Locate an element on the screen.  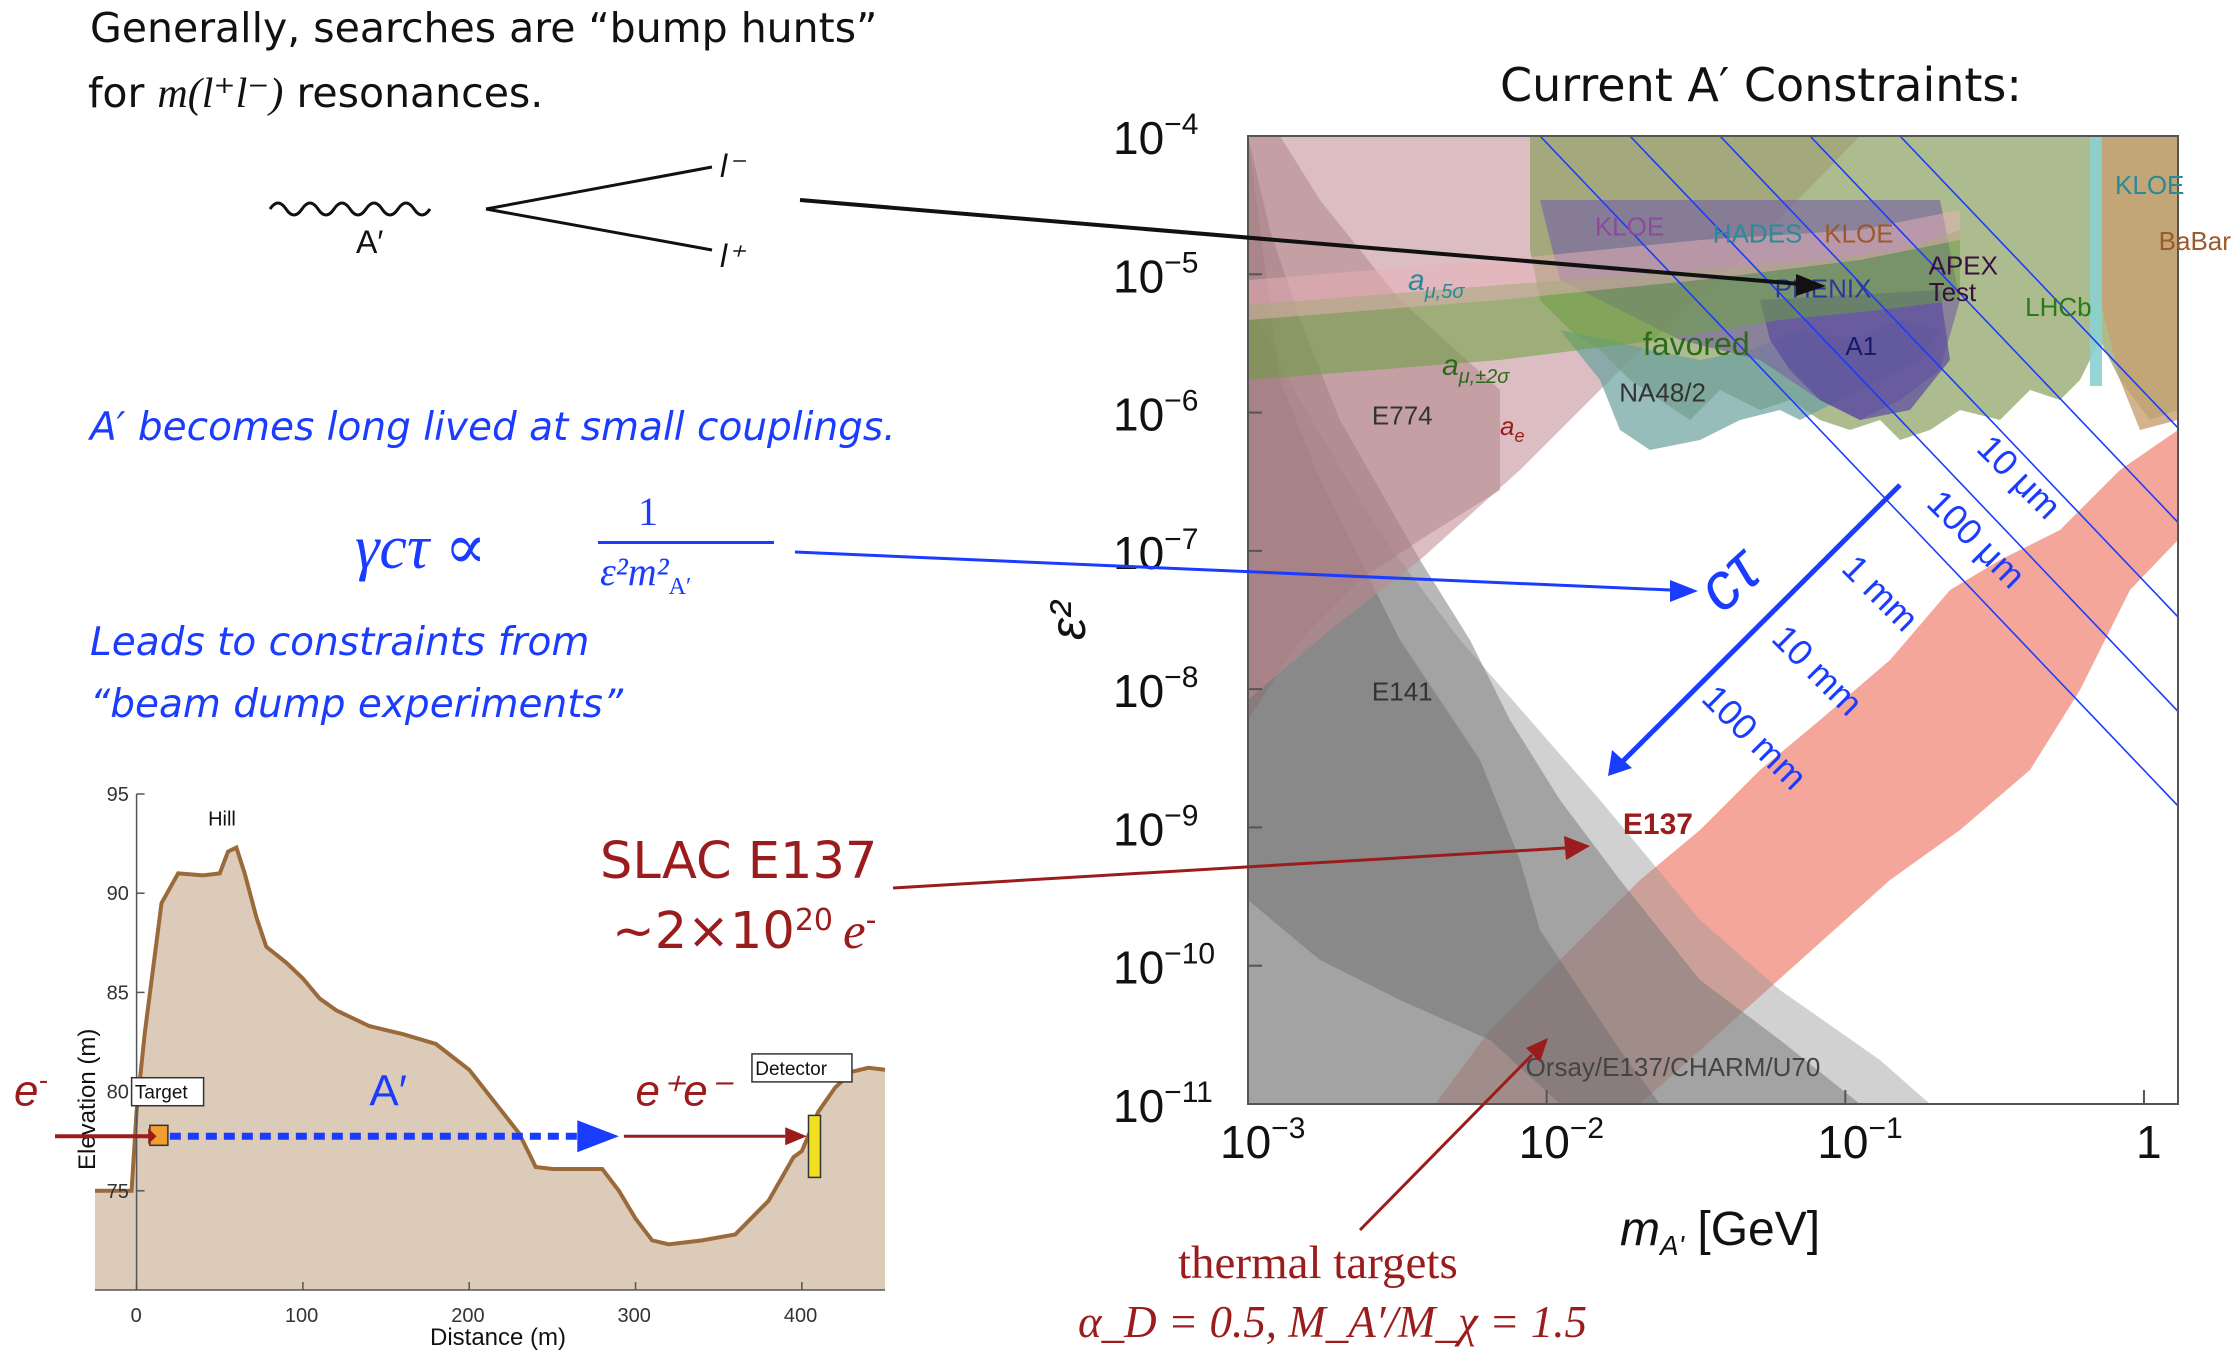
intro-line-2-math: m(l⁺l⁻) is located at coordinates (220, 94).